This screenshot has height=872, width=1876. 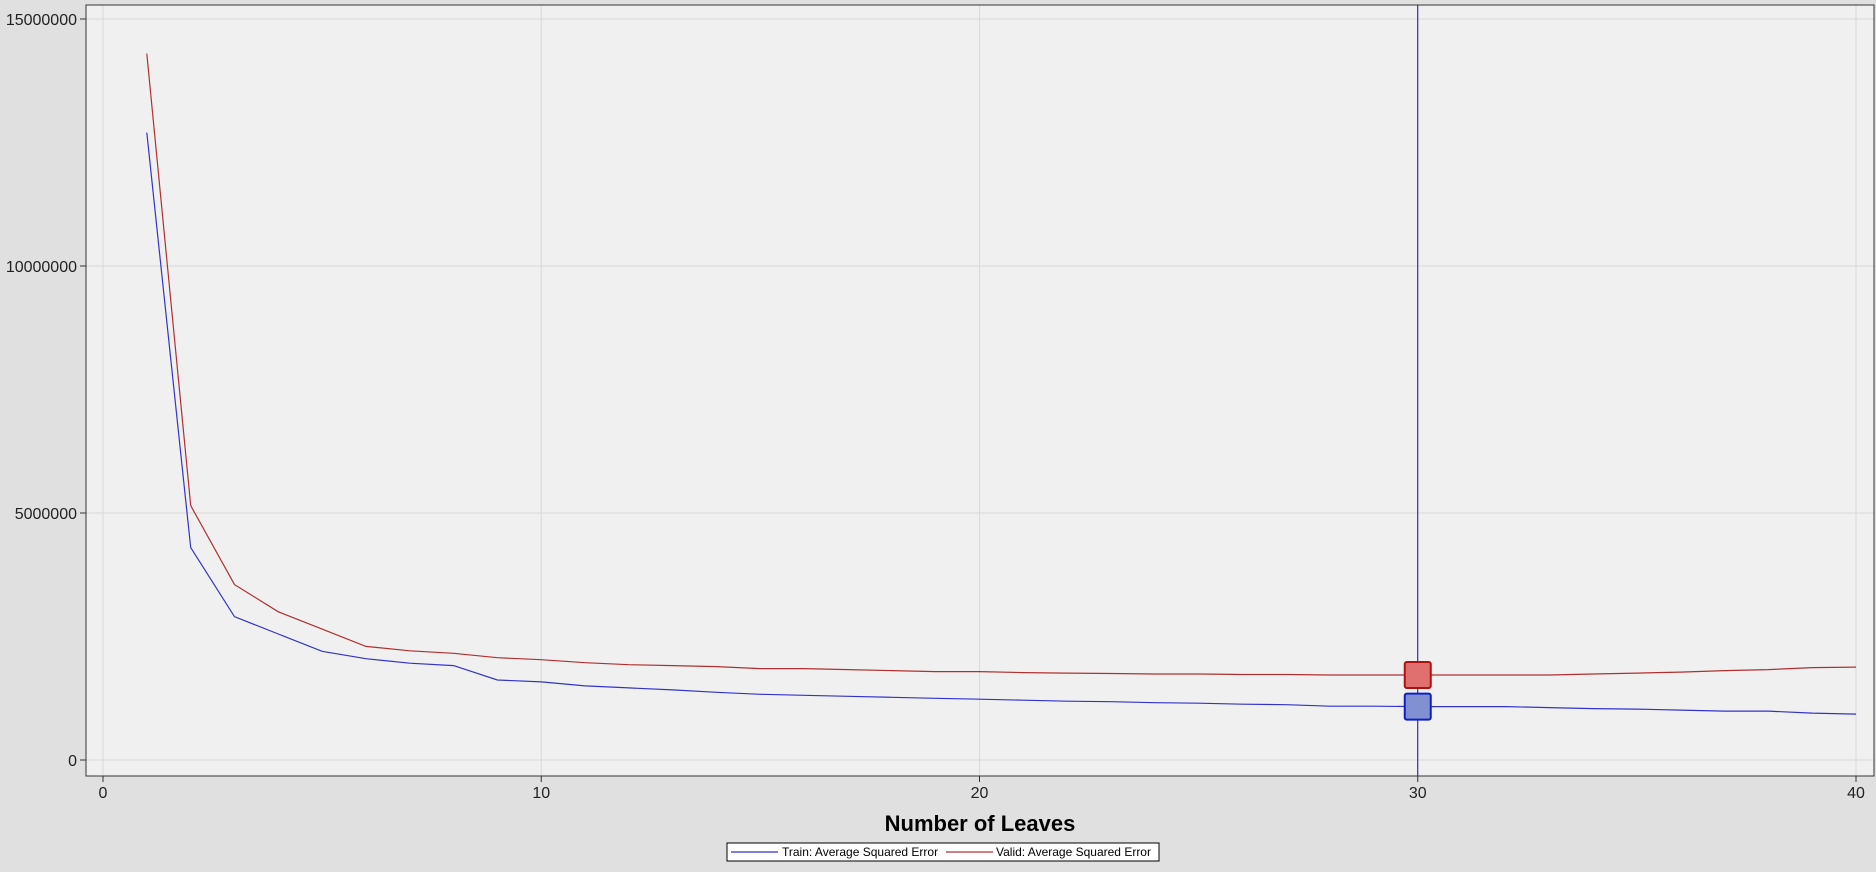 What do you see at coordinates (860, 852) in the screenshot?
I see `legend-label-train: Train: Average Squared Error` at bounding box center [860, 852].